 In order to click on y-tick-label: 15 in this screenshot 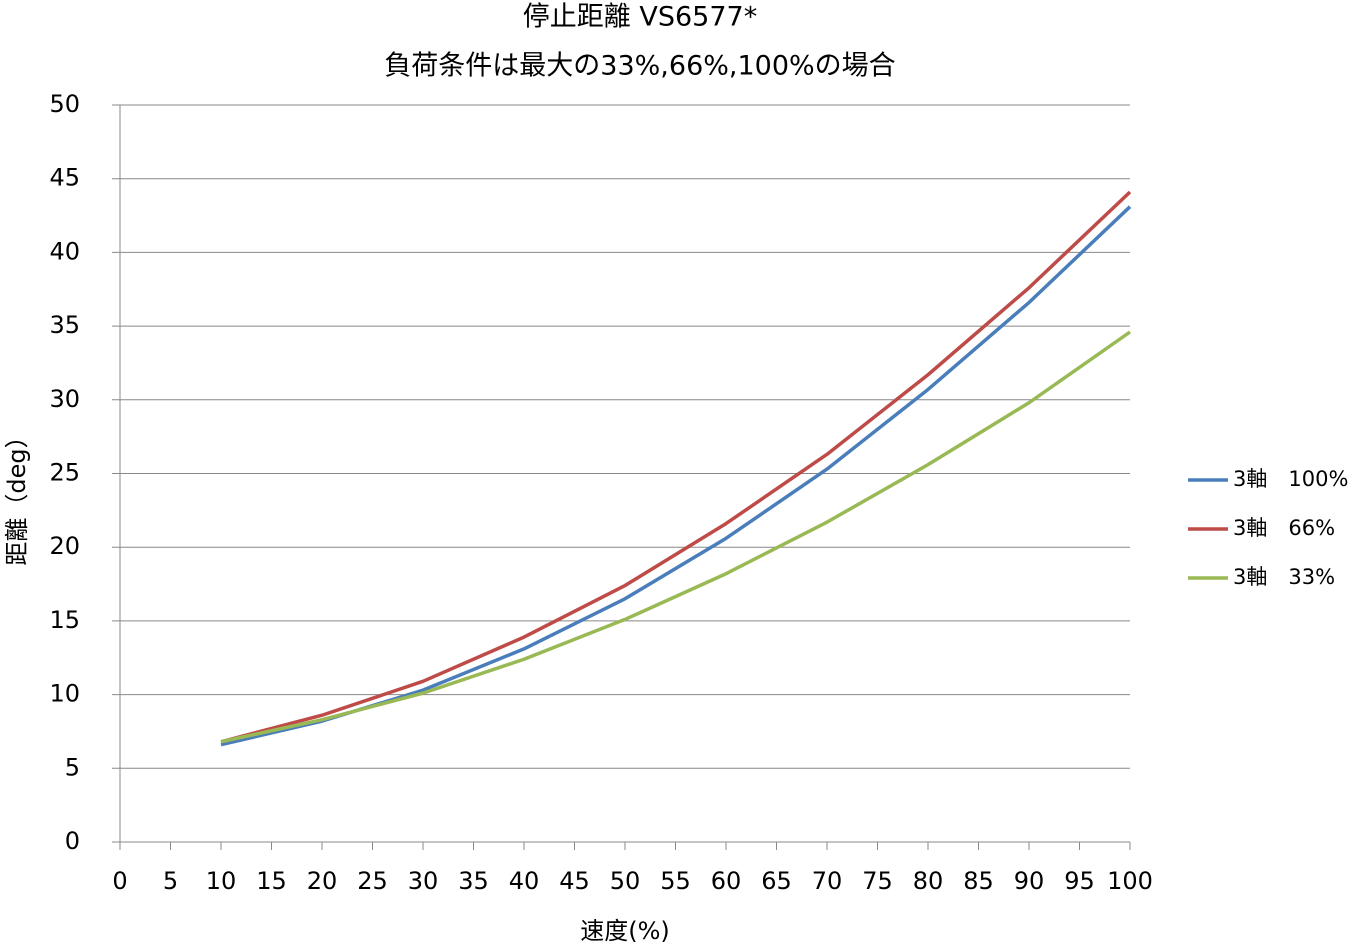, I will do `click(64, 620)`.